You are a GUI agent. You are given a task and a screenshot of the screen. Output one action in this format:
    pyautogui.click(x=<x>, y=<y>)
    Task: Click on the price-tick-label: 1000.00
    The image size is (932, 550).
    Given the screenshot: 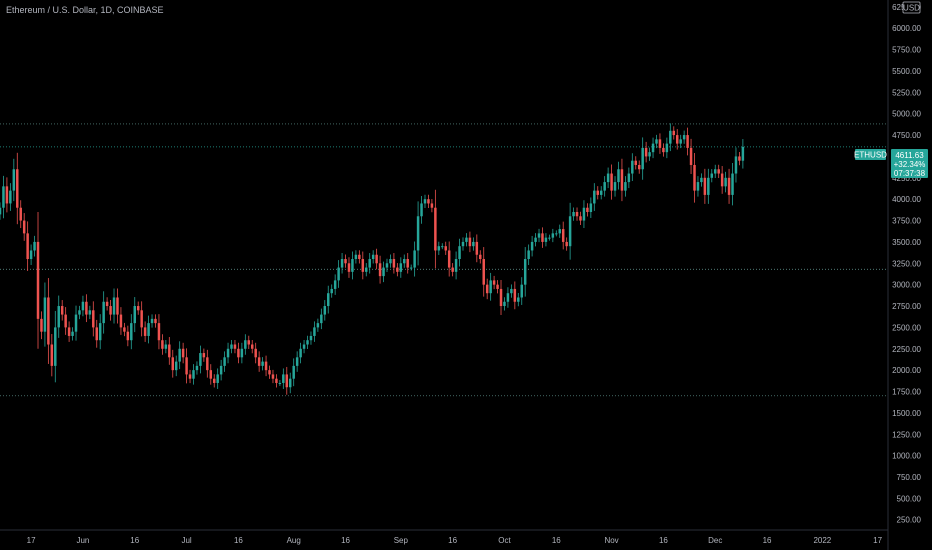 What is the action you would take?
    pyautogui.click(x=906, y=456)
    